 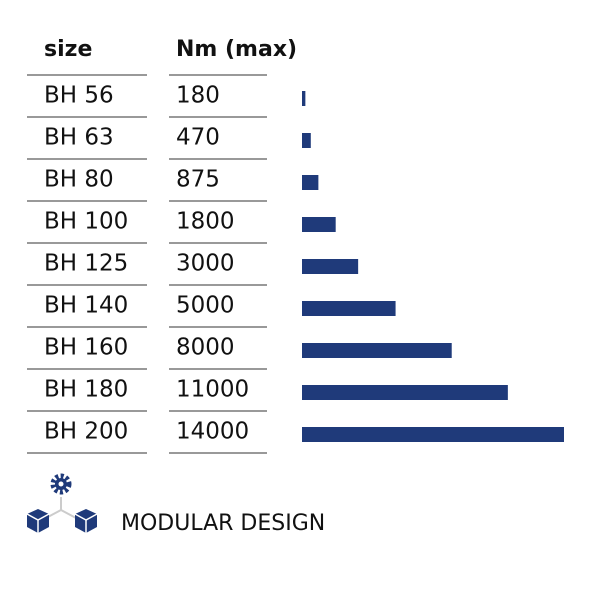 What do you see at coordinates (205, 264) in the screenshot?
I see `torque-cell: 3000` at bounding box center [205, 264].